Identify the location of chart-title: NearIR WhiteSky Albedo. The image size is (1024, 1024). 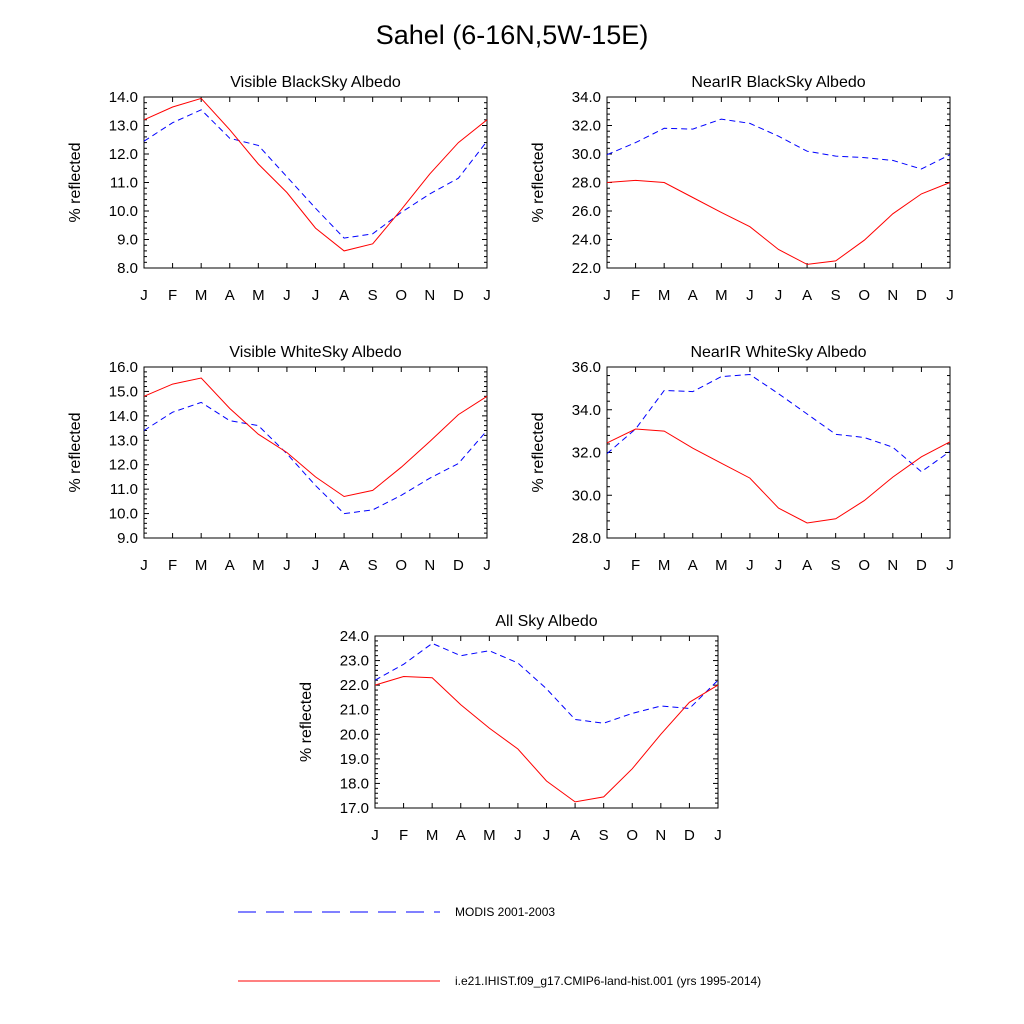
(778, 352).